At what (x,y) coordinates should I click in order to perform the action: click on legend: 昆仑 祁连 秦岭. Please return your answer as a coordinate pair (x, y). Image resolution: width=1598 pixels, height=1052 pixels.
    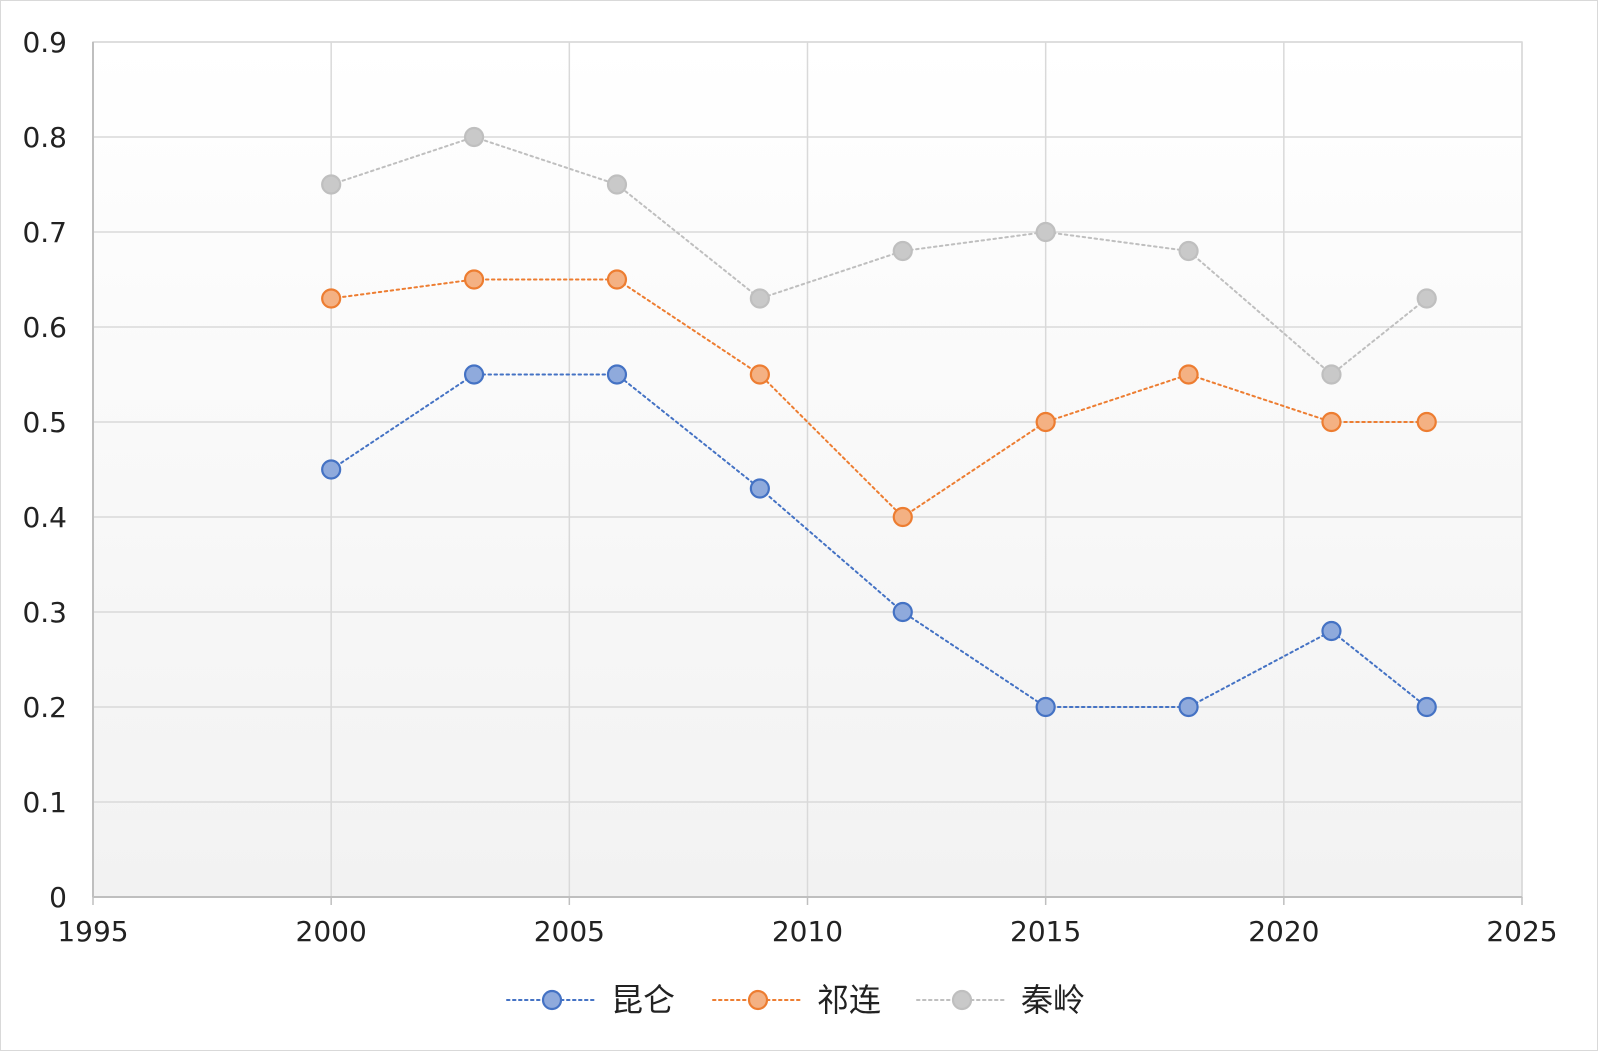
    Looking at the image, I should click on (795, 1000).